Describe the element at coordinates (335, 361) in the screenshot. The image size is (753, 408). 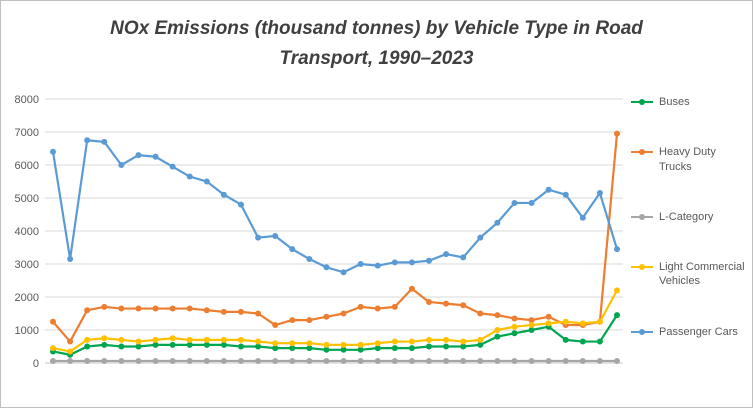
I see `series-l-category` at that location.